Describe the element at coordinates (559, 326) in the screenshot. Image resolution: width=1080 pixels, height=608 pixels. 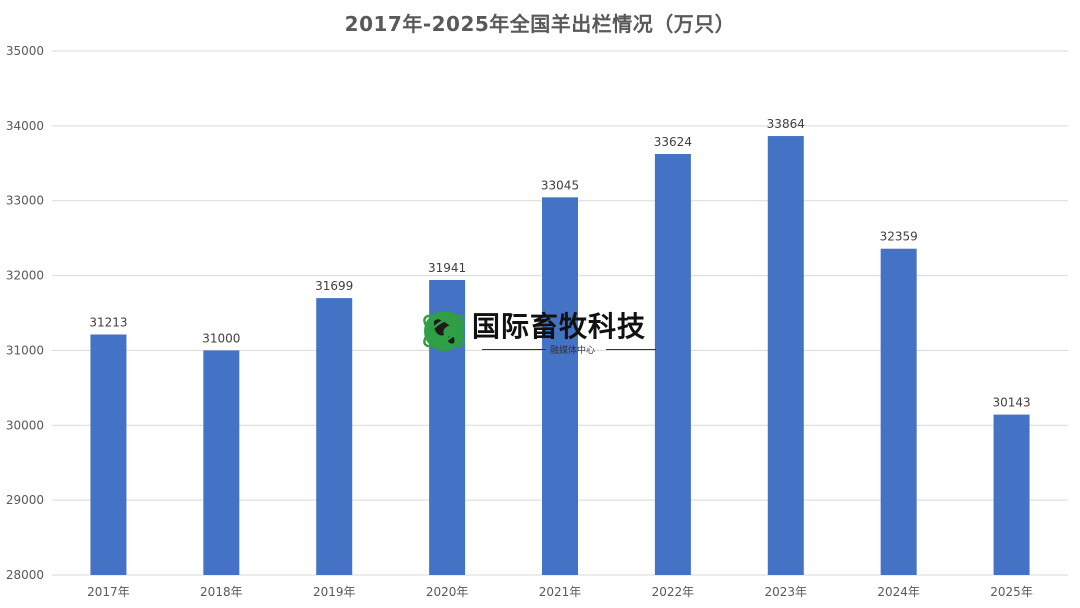
I see `watermark-name: 国际畜牧科技` at that location.